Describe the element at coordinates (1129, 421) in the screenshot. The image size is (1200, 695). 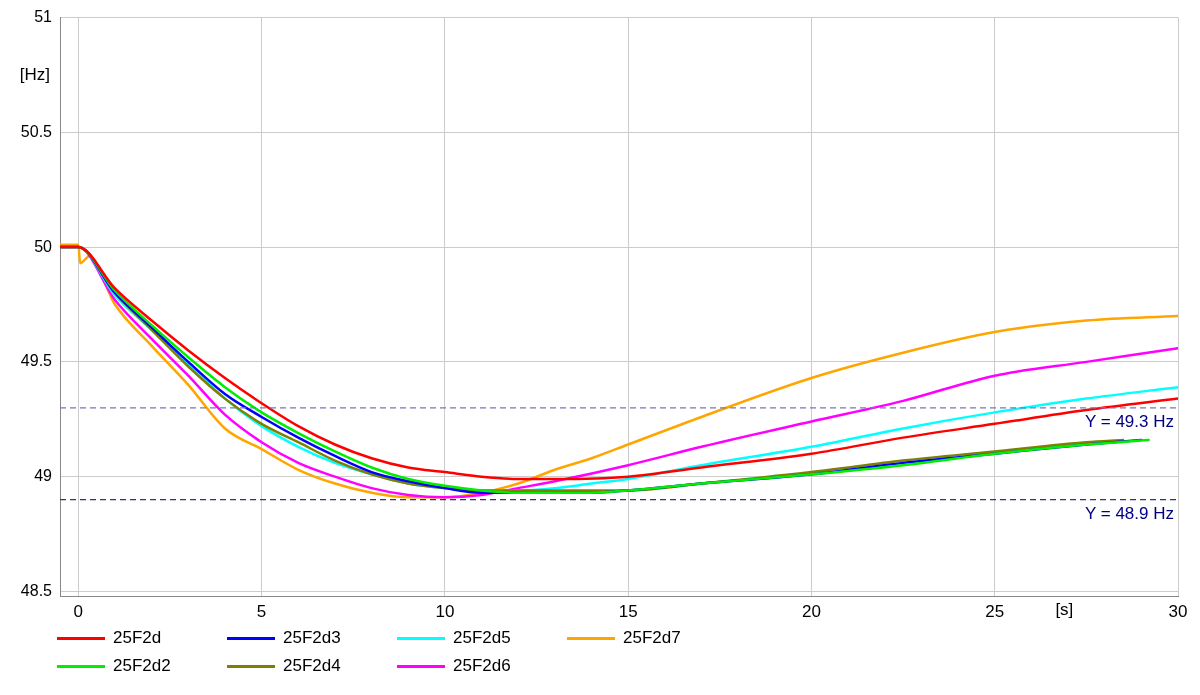
I see `ref-line-label: Y = 49.3 Hz` at that location.